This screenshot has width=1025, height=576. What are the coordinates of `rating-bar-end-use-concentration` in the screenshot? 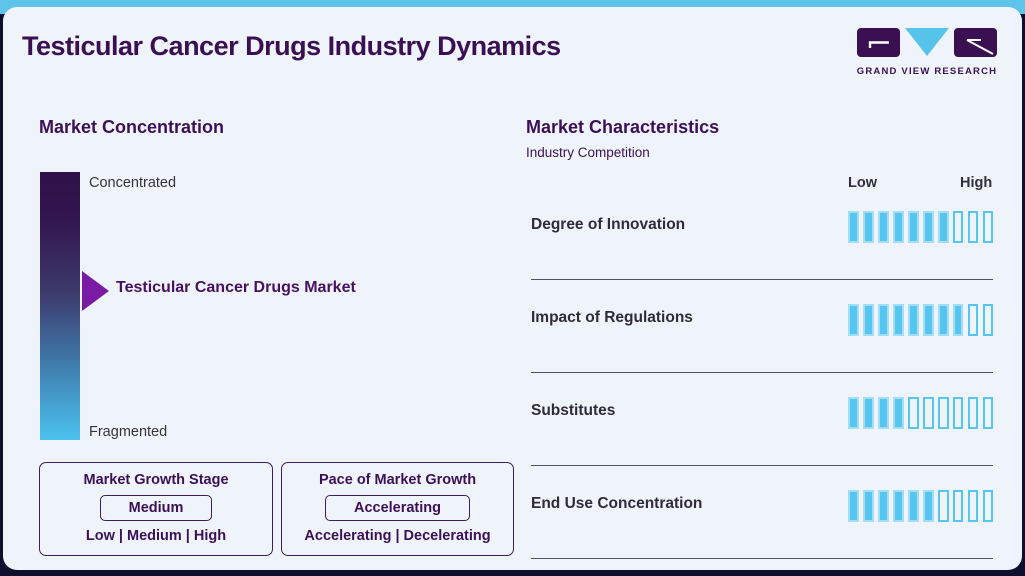 It's located at (921, 506).